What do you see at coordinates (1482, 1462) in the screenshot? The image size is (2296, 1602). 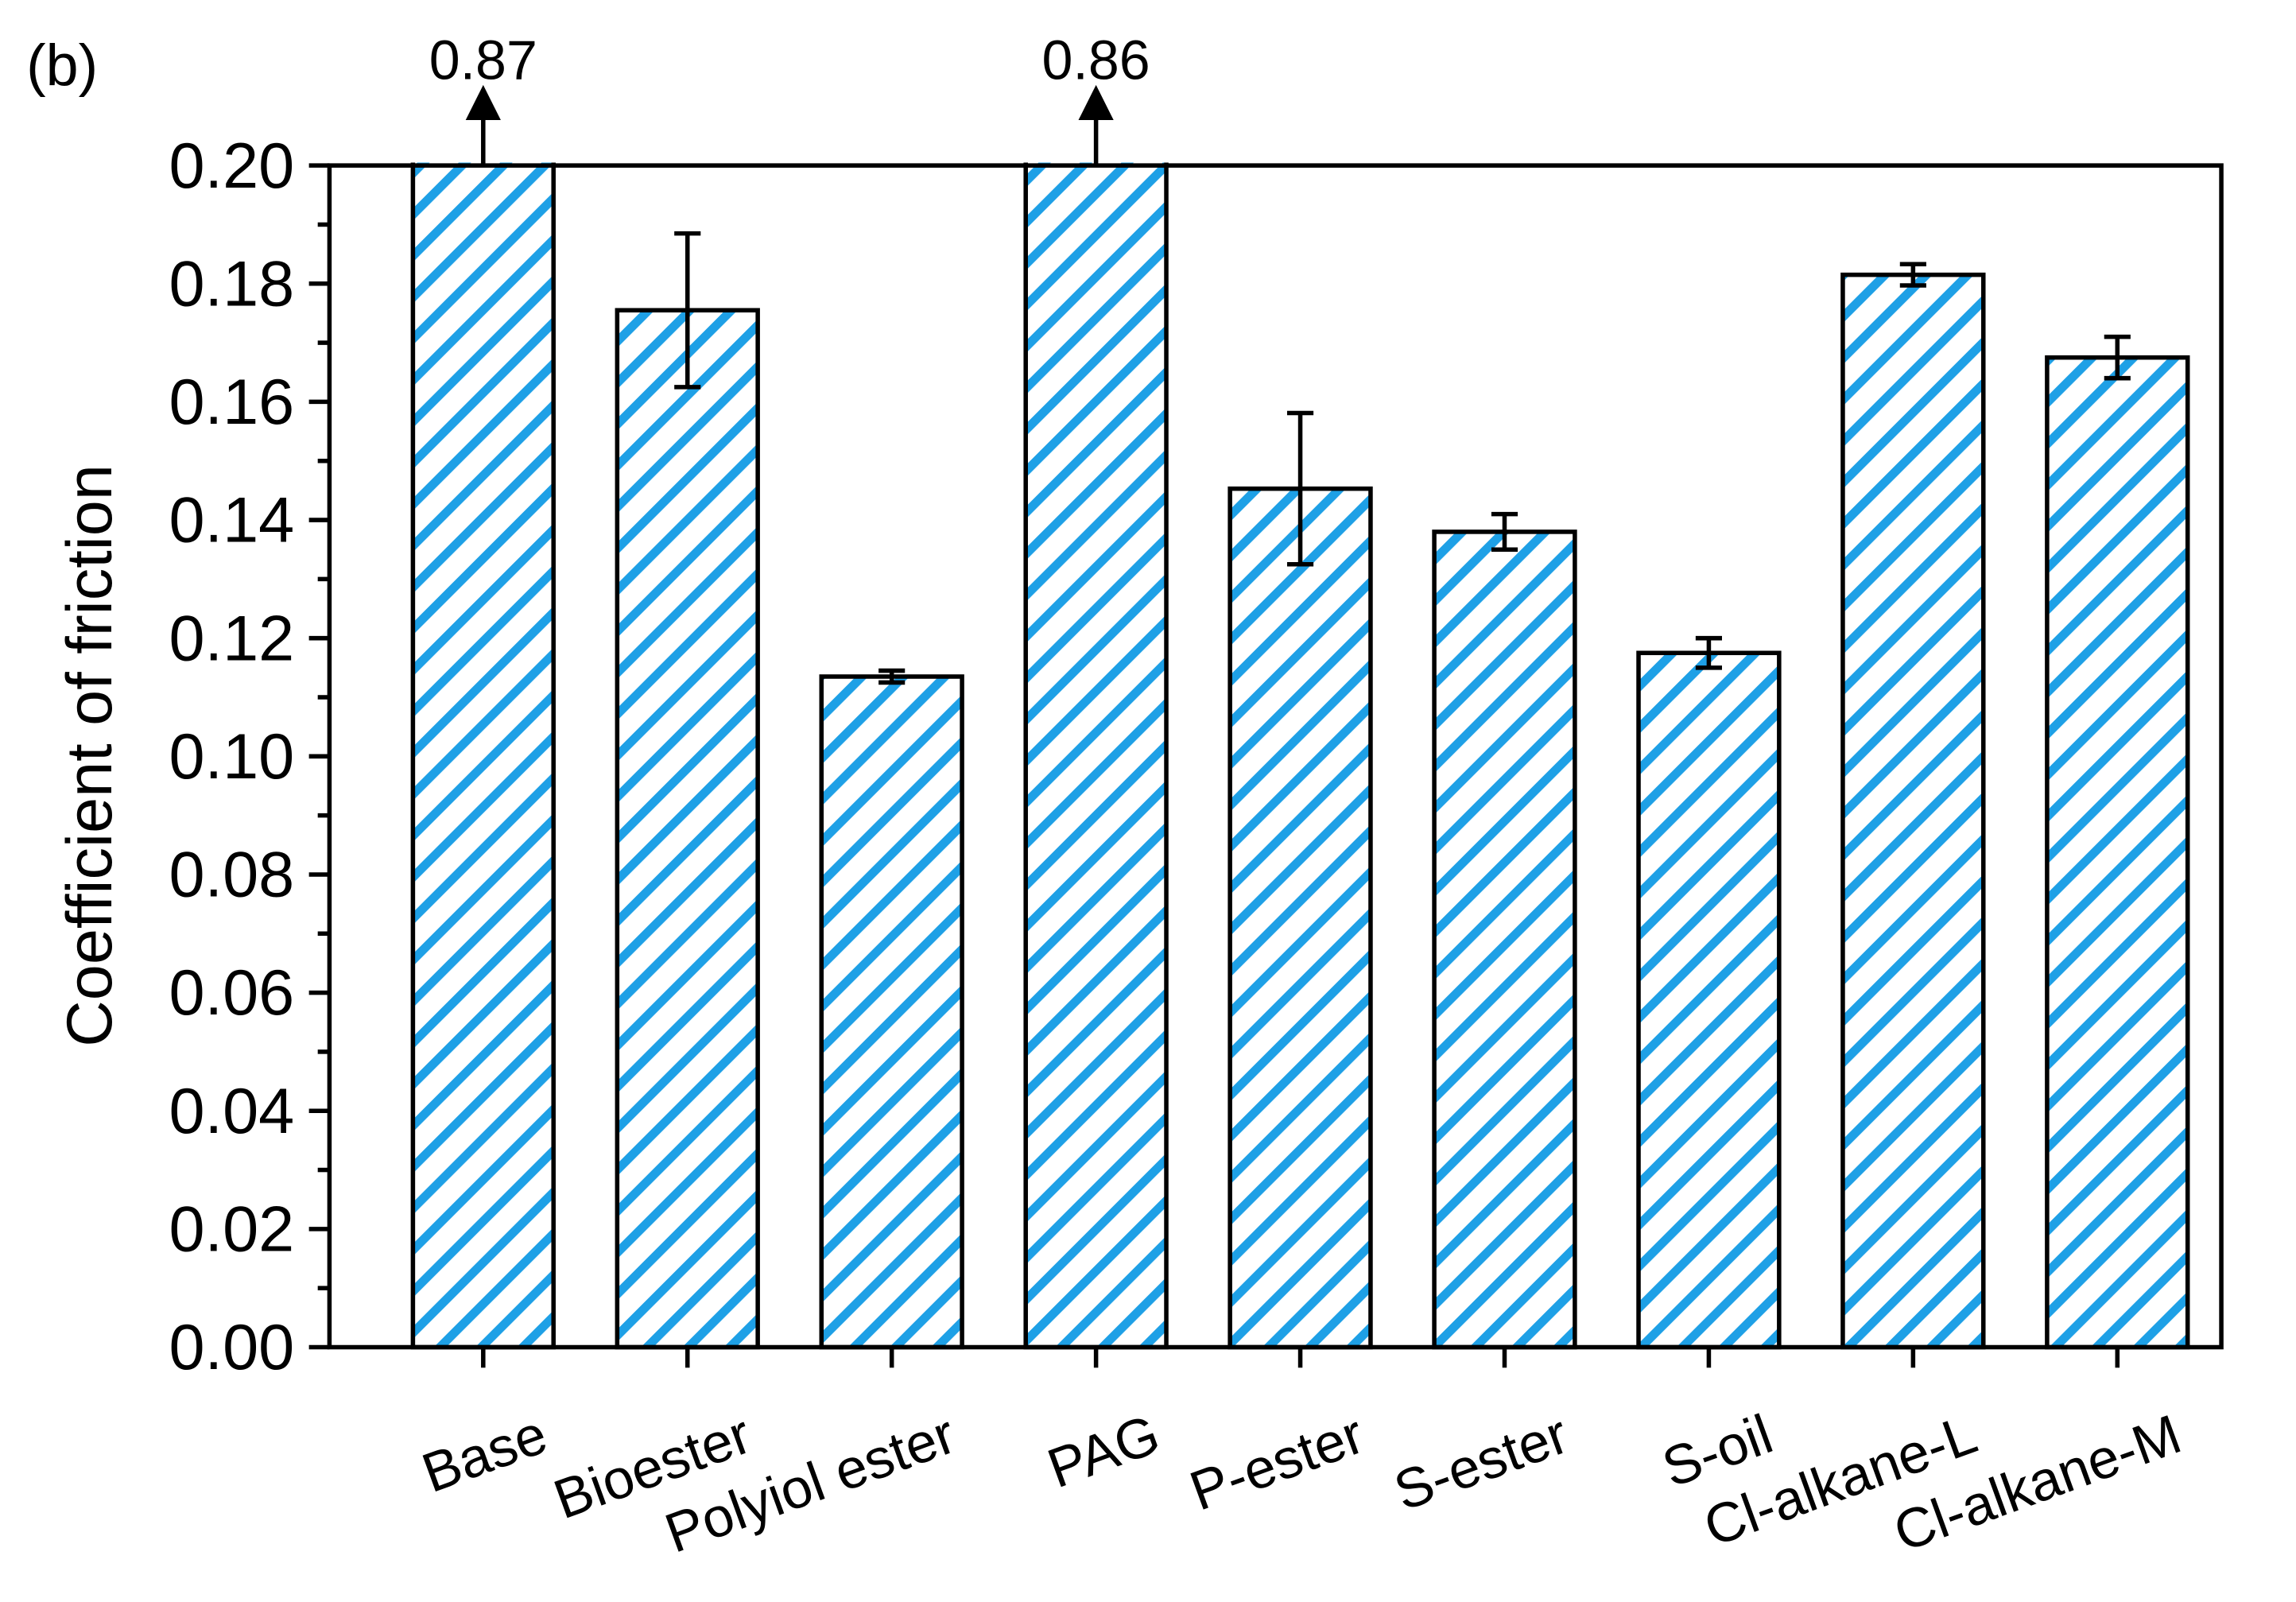 I see `x-tick-label: S-ester` at bounding box center [1482, 1462].